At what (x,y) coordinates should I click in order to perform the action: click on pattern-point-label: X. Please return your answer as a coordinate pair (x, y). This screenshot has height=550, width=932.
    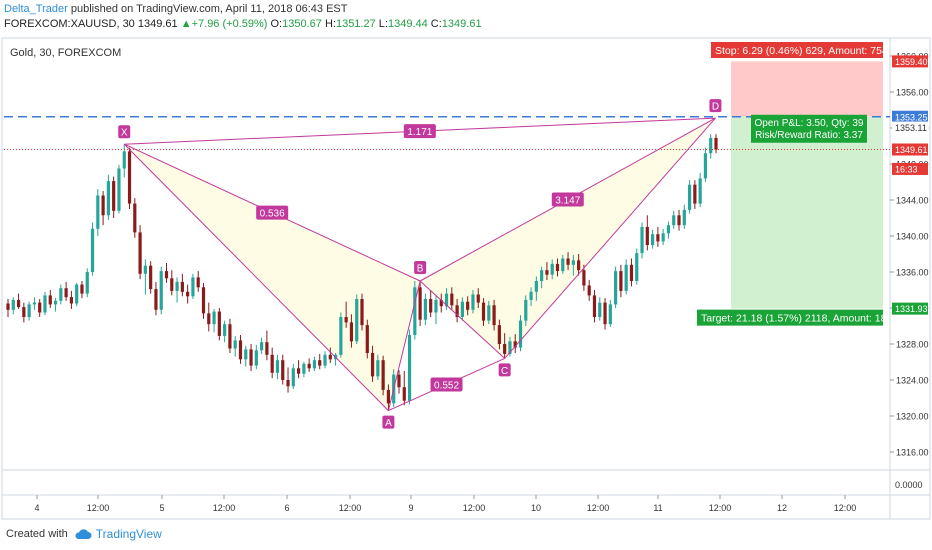
    Looking at the image, I should click on (124, 133).